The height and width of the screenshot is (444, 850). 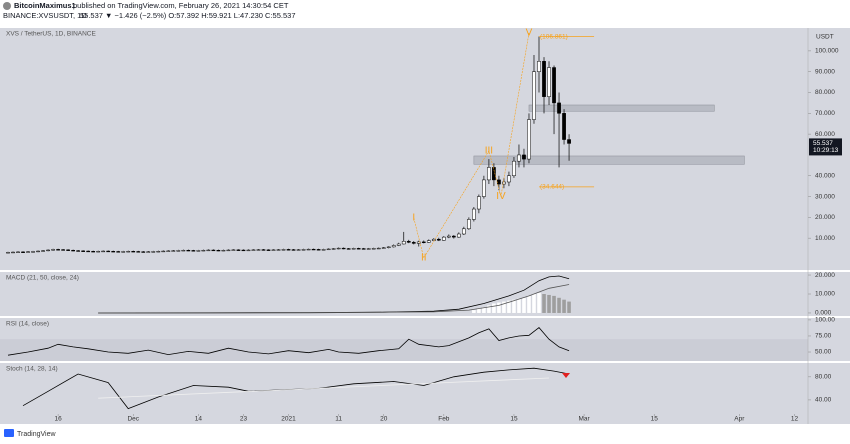 What do you see at coordinates (823, 336) in the screenshot?
I see `y-tick-label: 75.00` at bounding box center [823, 336].